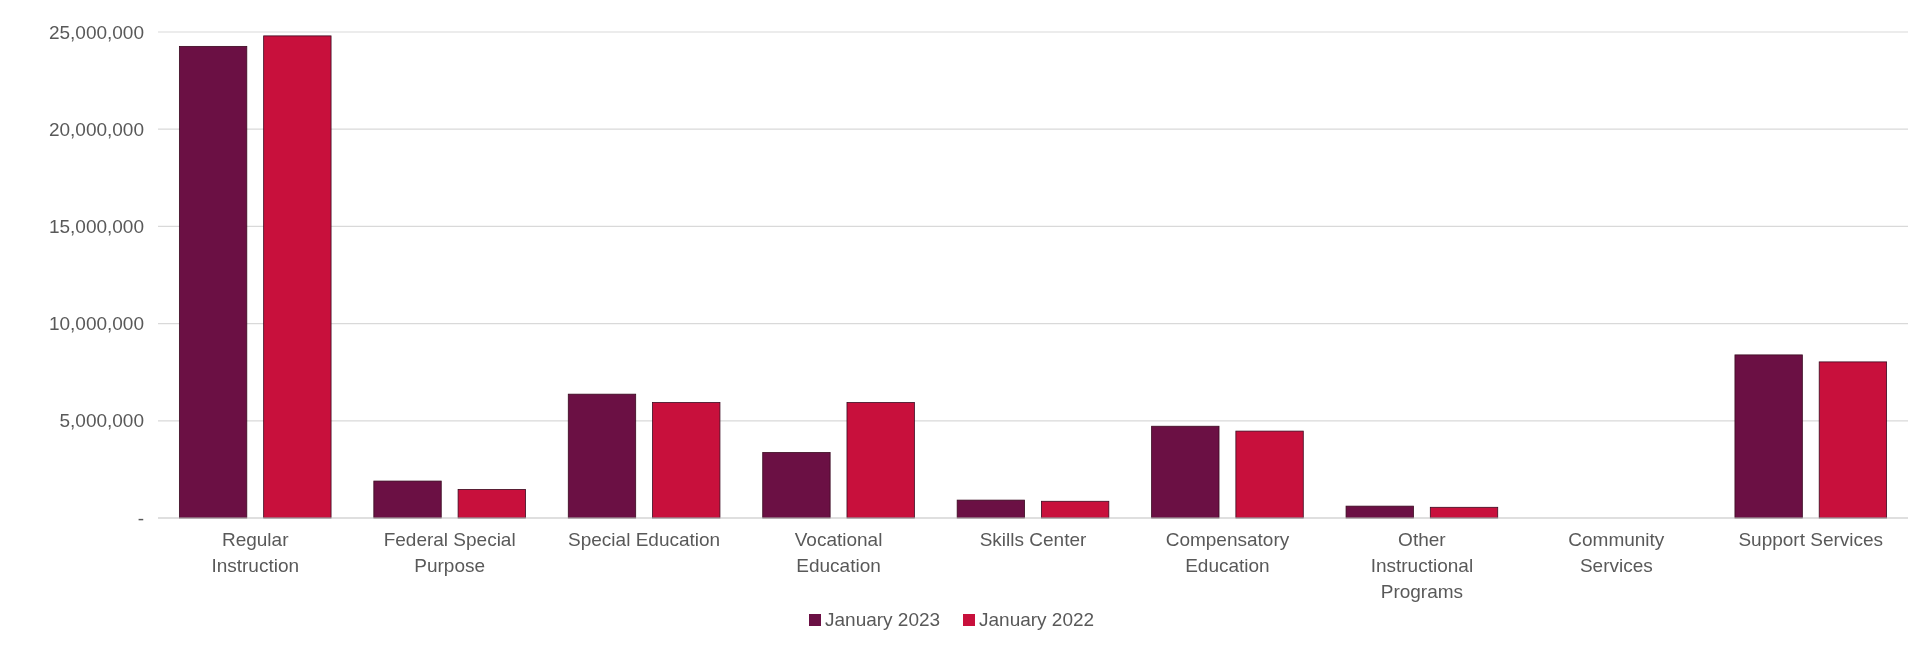 The height and width of the screenshot is (647, 1929). Describe the element at coordinates (1422, 565) in the screenshot. I see `x-tick-label: Other Instructional Programs` at that location.